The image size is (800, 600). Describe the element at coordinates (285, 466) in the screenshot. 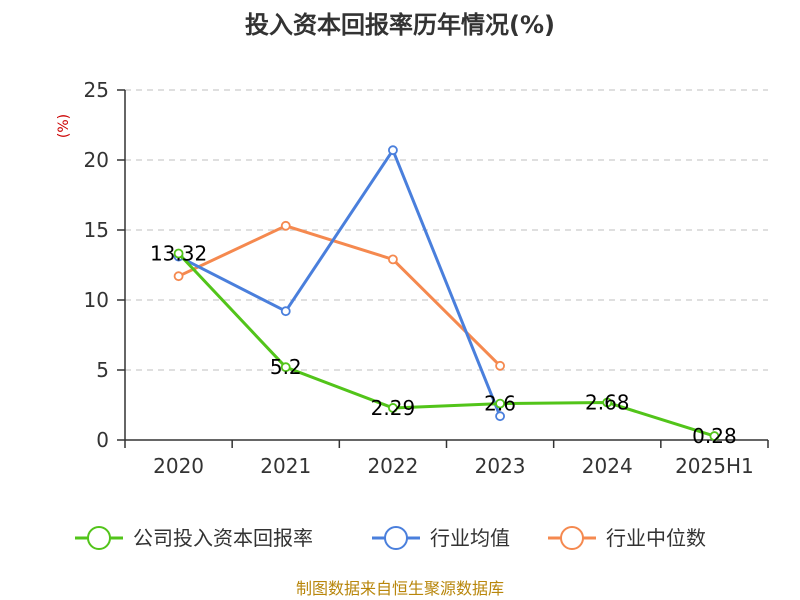

I see `x-tick-label: 2021` at that location.